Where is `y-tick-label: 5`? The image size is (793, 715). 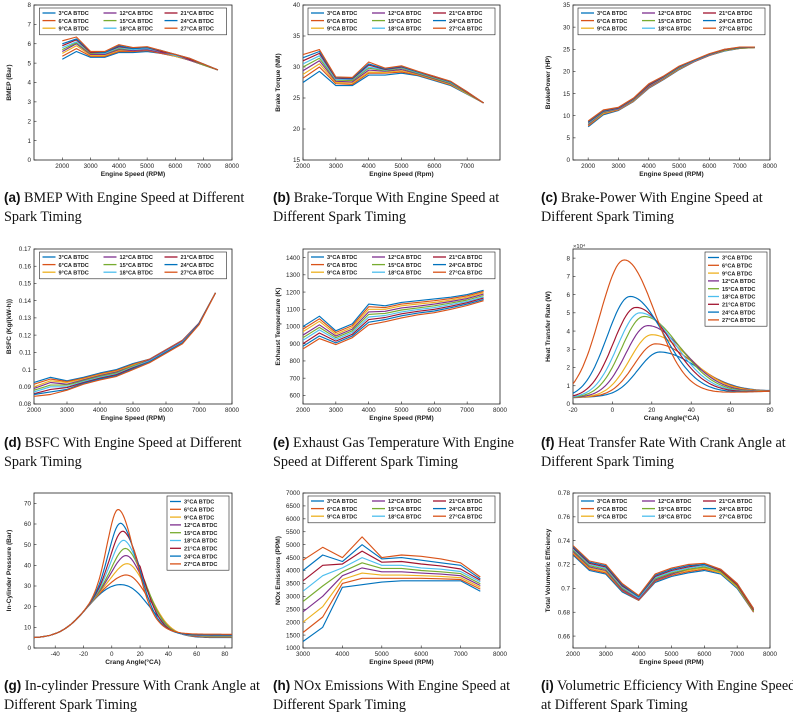 y-tick-label: 5 is located at coordinates (568, 138).